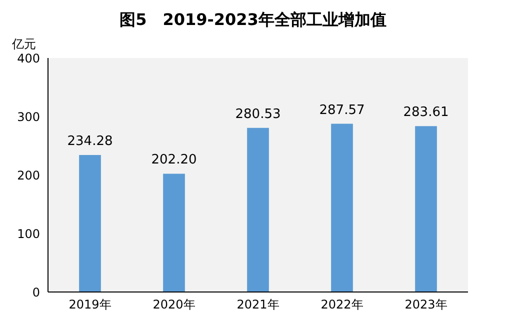 The image size is (506, 333). What do you see at coordinates (342, 305) in the screenshot?
I see `x-tick-label: 2022年` at bounding box center [342, 305].